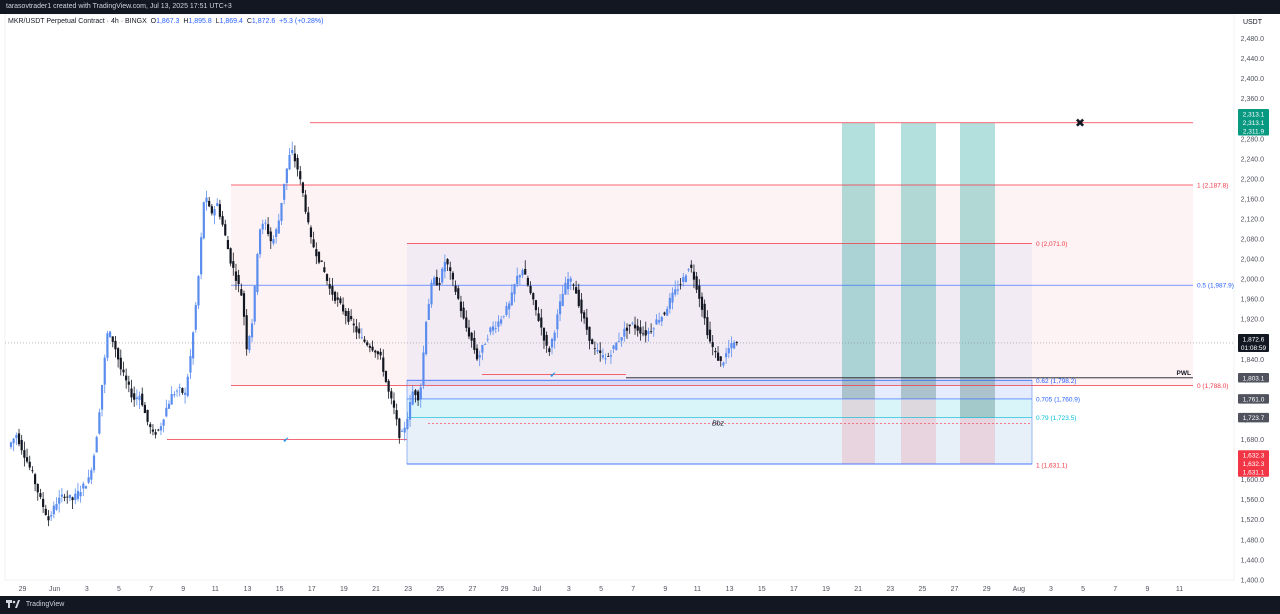 The image size is (1280, 614). Describe the element at coordinates (1184, 373) in the screenshot. I see `pwl-label: PWL` at that location.